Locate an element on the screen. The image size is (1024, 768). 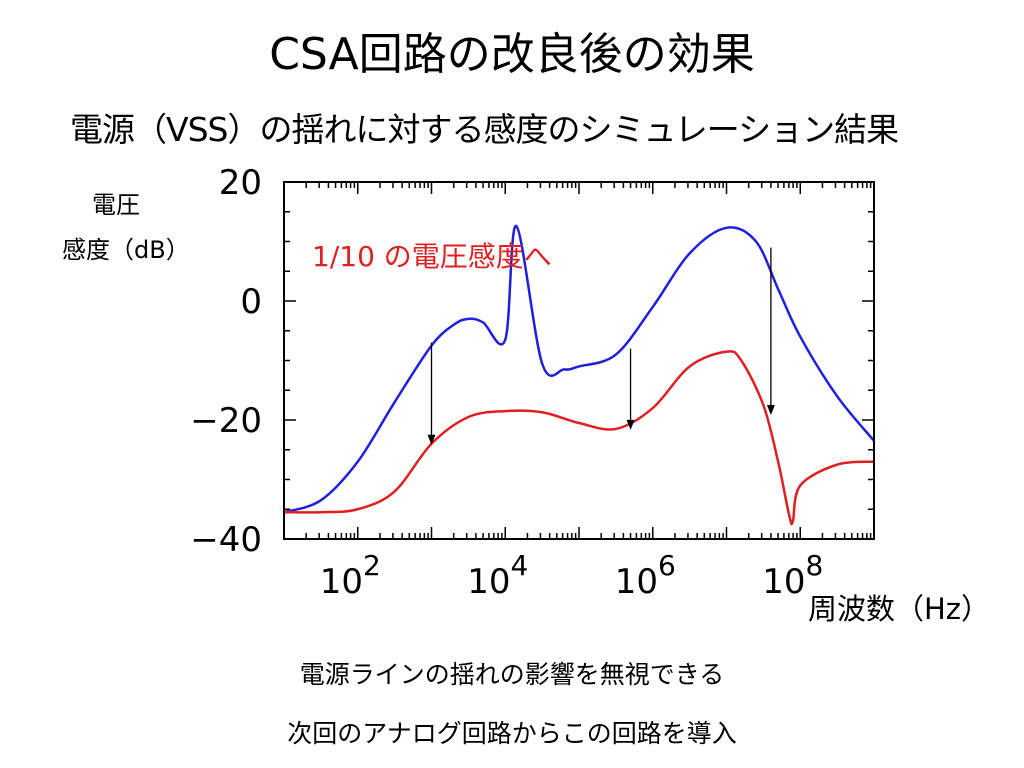
x-tick-label: 10² is located at coordinates (350, 575).